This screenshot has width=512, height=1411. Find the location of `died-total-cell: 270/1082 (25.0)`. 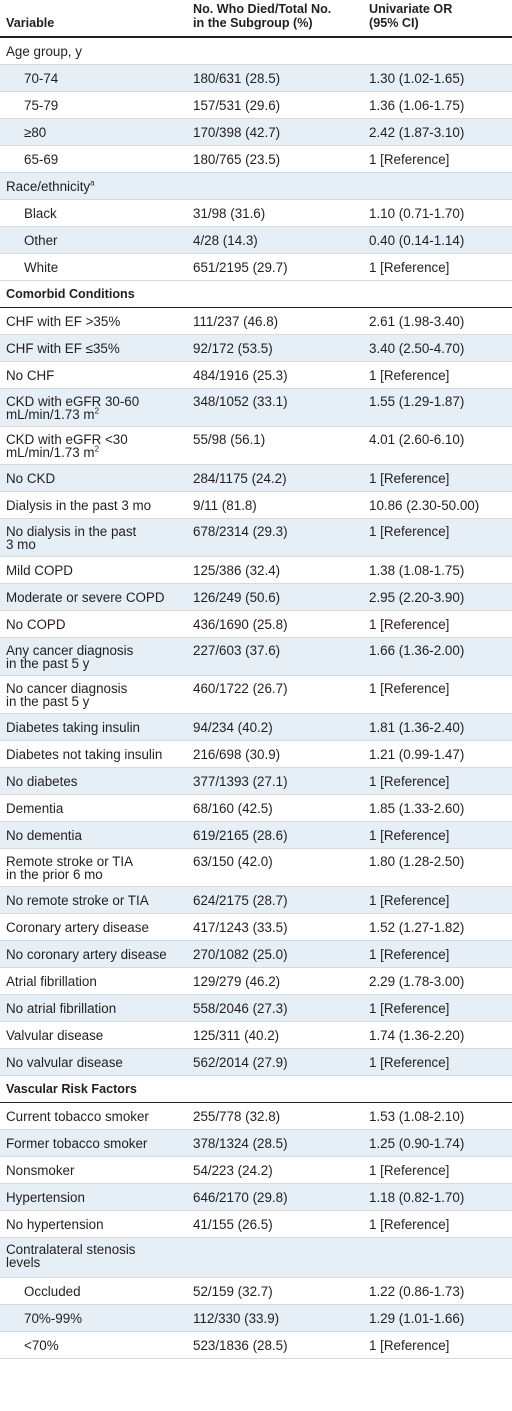

died-total-cell: 270/1082 (25.0) is located at coordinates (273, 954).